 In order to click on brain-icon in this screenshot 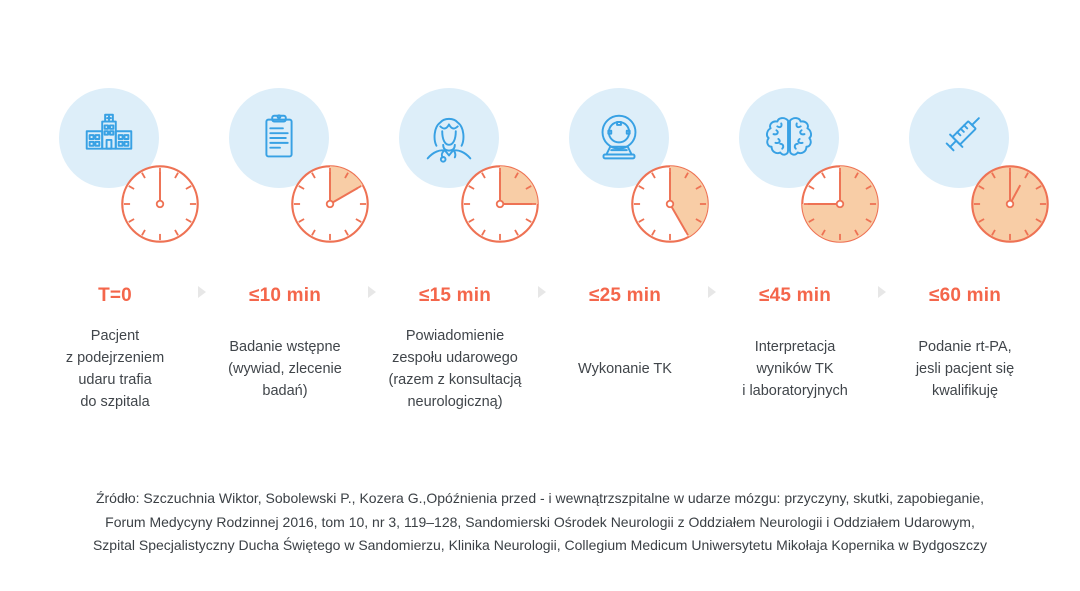, I will do `click(789, 138)`.